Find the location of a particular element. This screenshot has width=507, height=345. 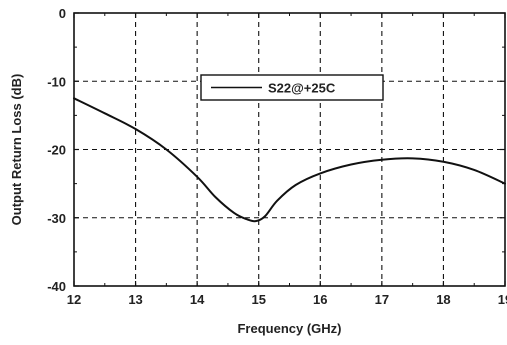

legend-box is located at coordinates (292, 87).